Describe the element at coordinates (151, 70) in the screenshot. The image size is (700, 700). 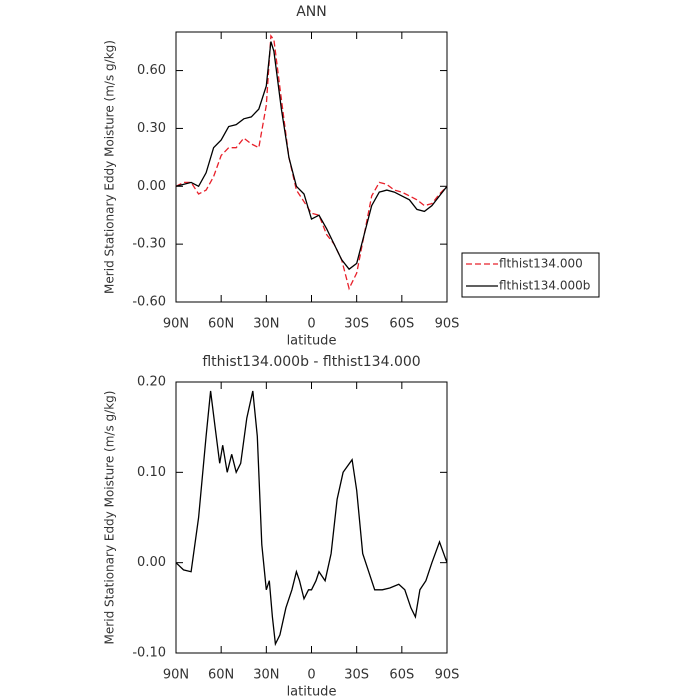
I see `y-tick-label: 0.60` at that location.